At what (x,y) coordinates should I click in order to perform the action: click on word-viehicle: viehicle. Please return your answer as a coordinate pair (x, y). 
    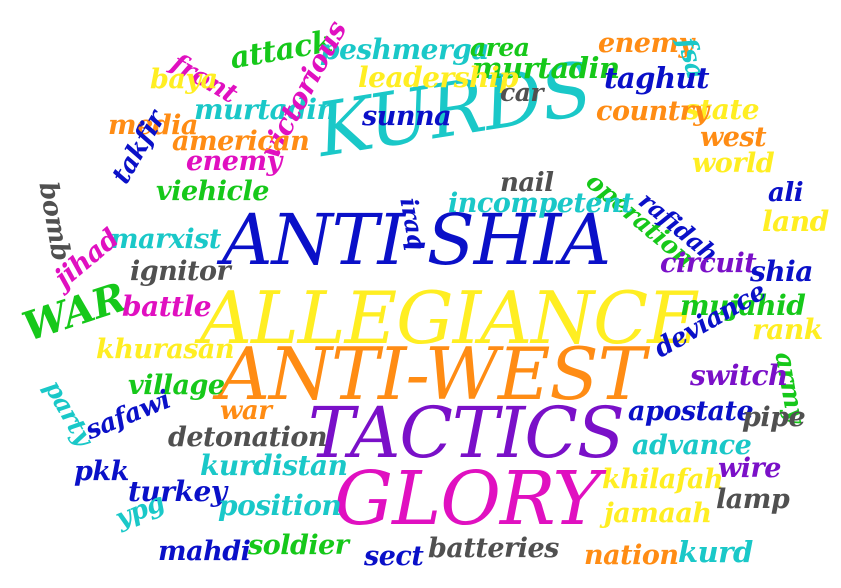
    Looking at the image, I should click on (212, 191).